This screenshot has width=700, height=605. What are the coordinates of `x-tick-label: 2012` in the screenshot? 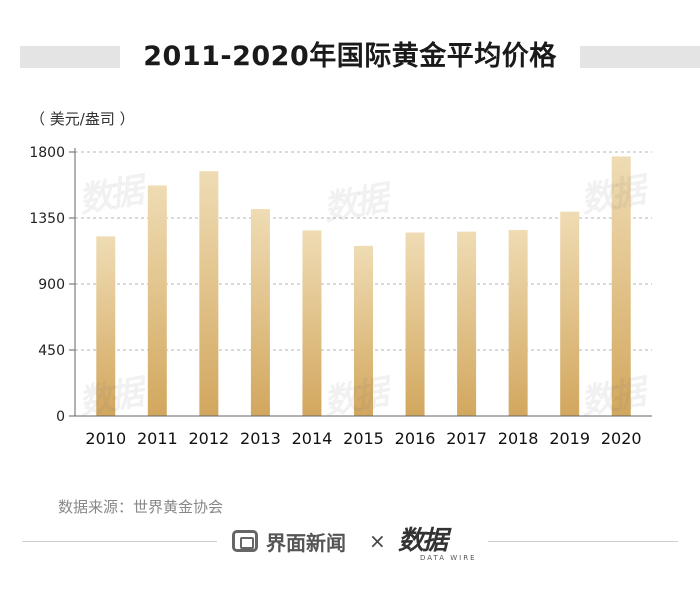 It's located at (209, 438).